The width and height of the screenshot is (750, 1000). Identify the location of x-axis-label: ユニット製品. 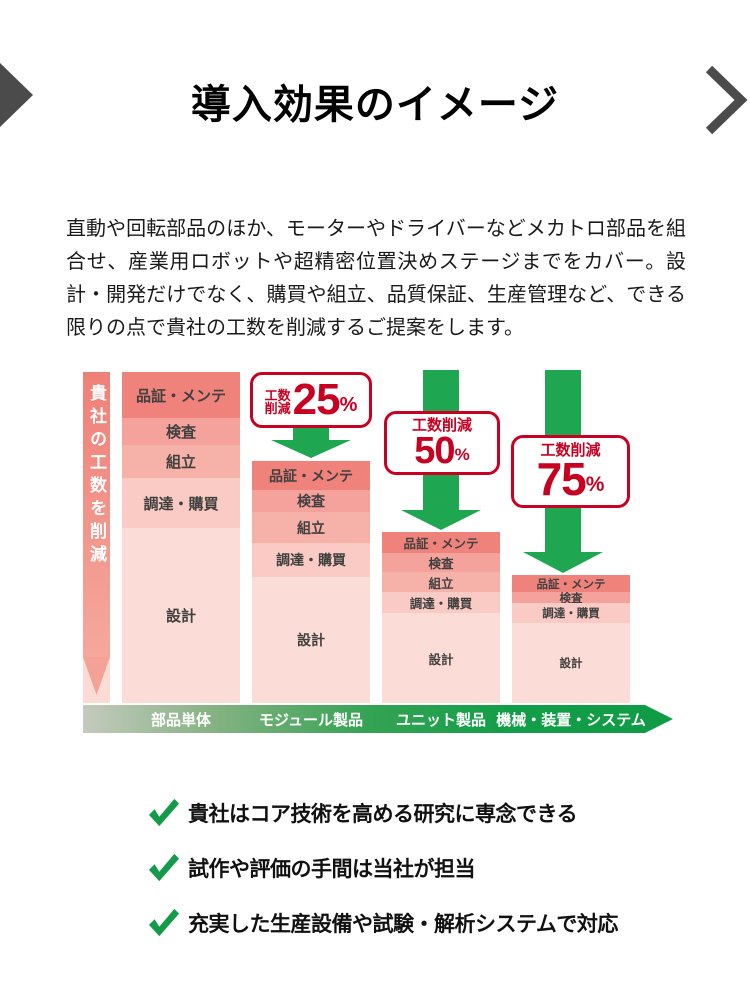
(441, 720).